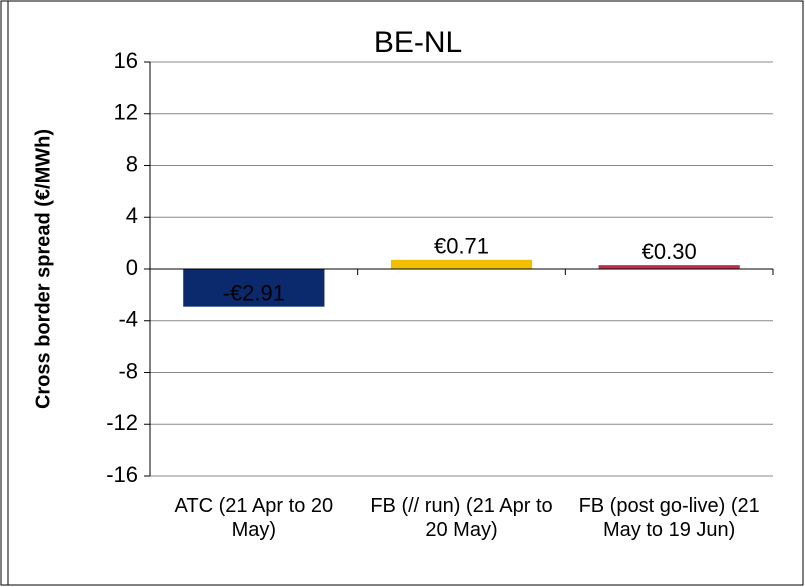  I want to click on y-tick-label: 12, so click(126, 112).